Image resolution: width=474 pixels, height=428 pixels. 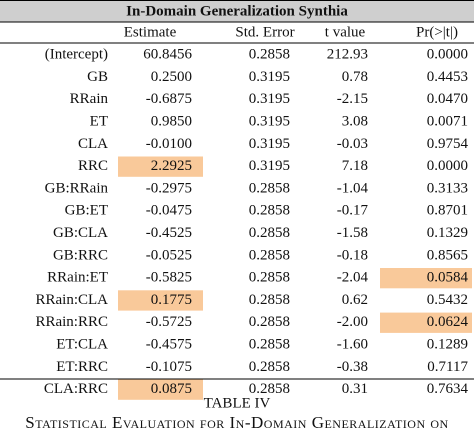 I want to click on cell: -0.0100, so click(x=169, y=144).